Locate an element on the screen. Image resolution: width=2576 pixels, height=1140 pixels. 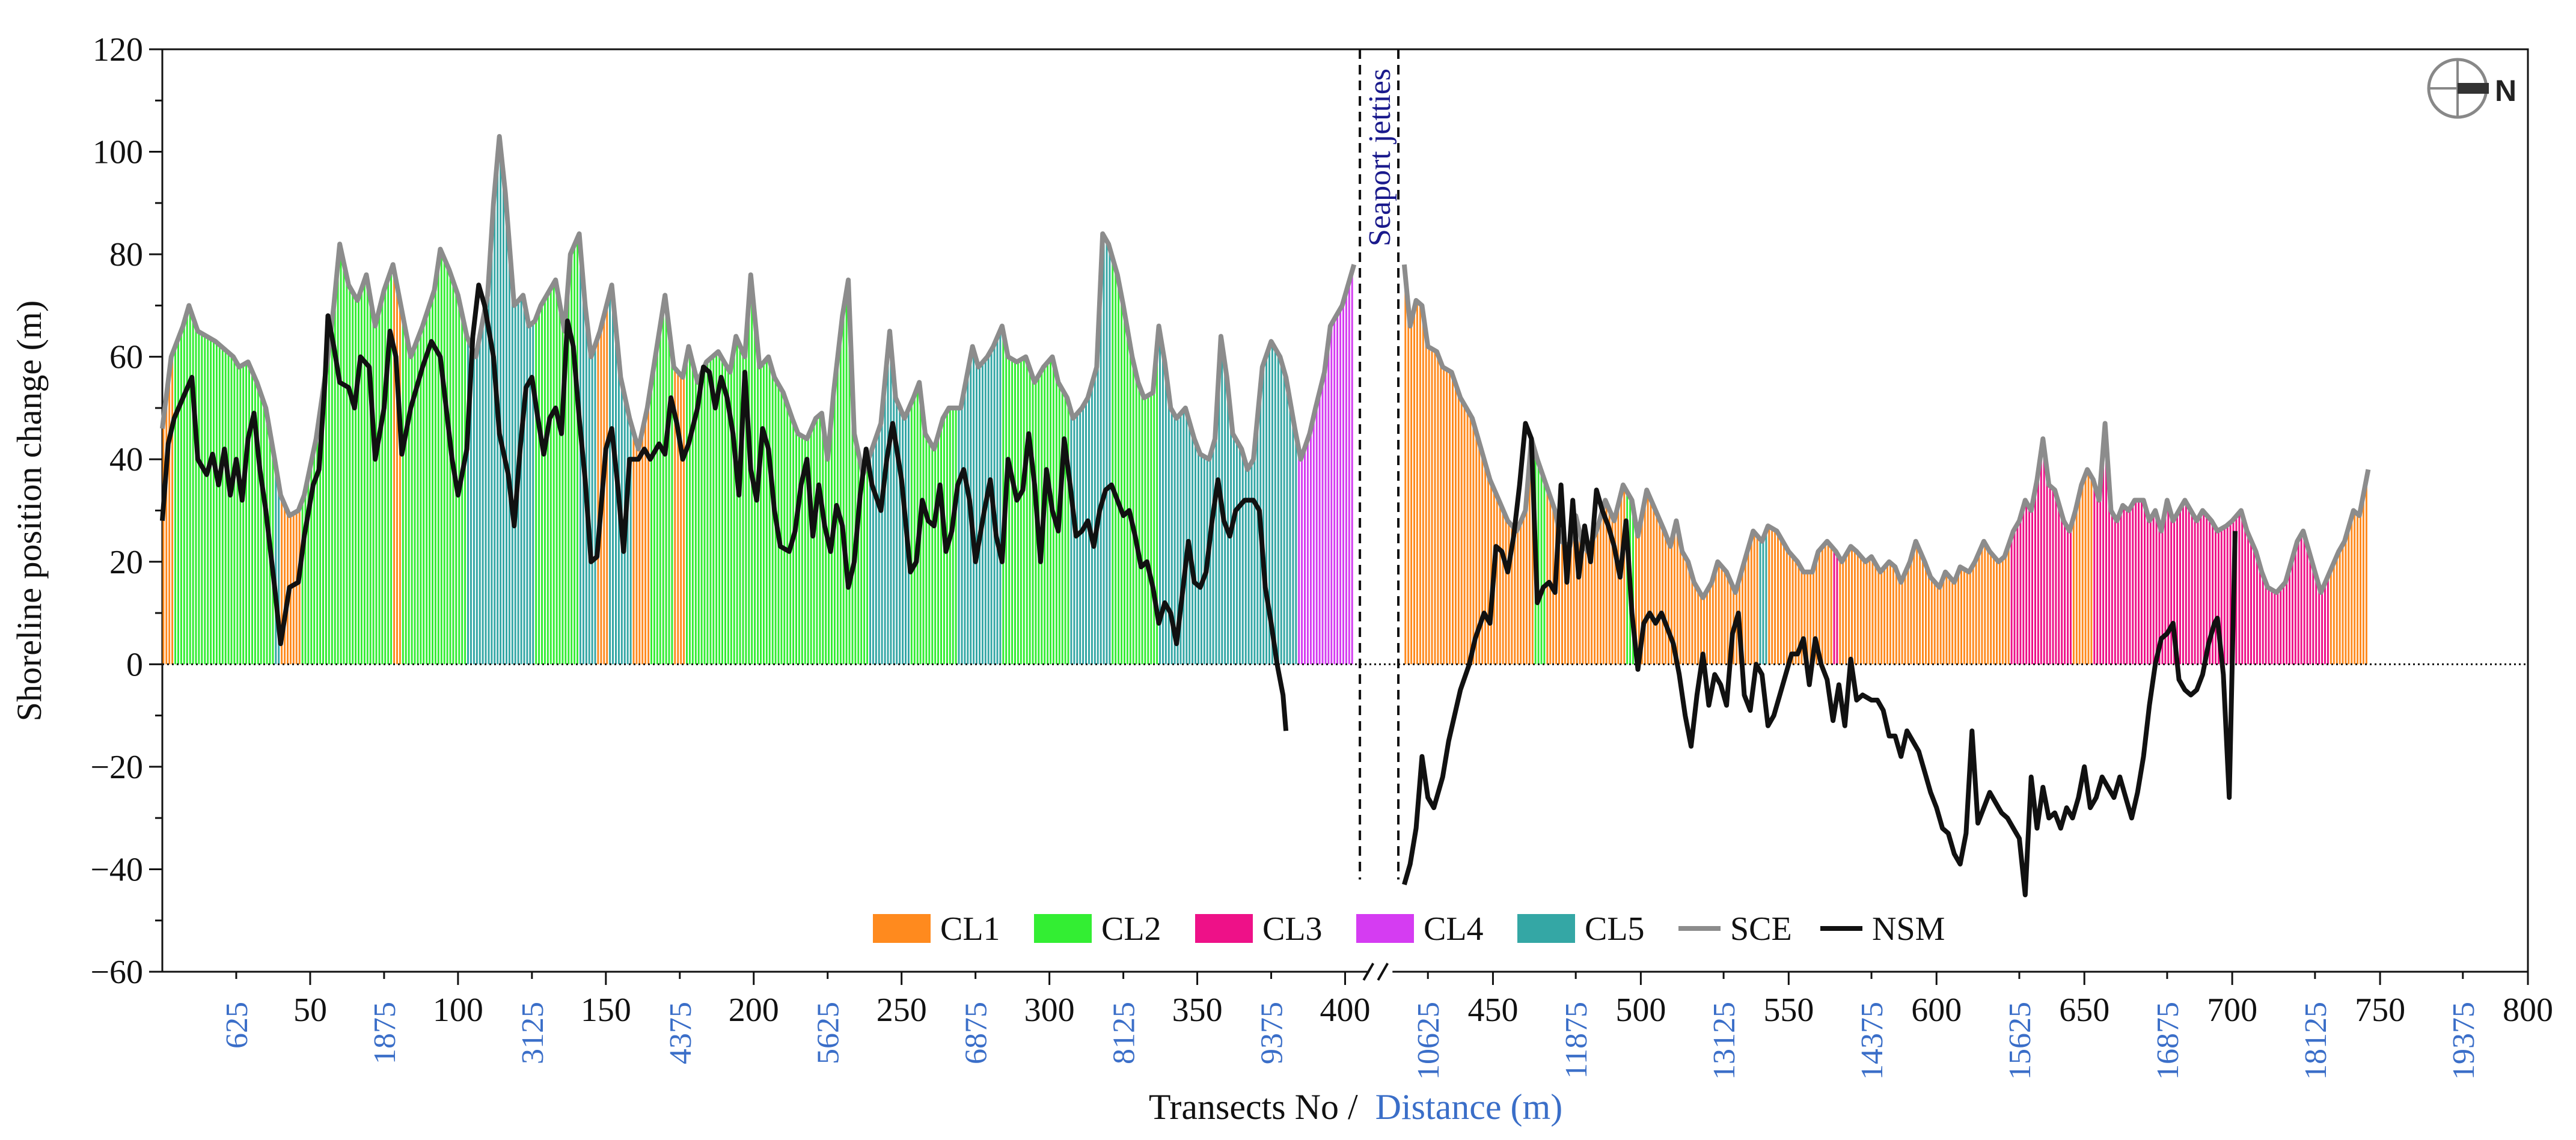
x-tick-label: 200 is located at coordinates (754, 1010).